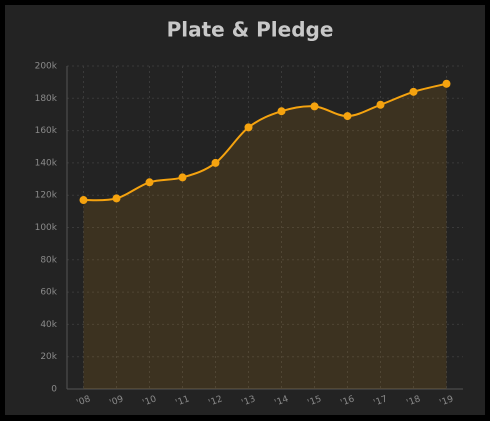 The width and height of the screenshot is (490, 421). I want to click on y-tick-label: 140k, so click(46, 163).